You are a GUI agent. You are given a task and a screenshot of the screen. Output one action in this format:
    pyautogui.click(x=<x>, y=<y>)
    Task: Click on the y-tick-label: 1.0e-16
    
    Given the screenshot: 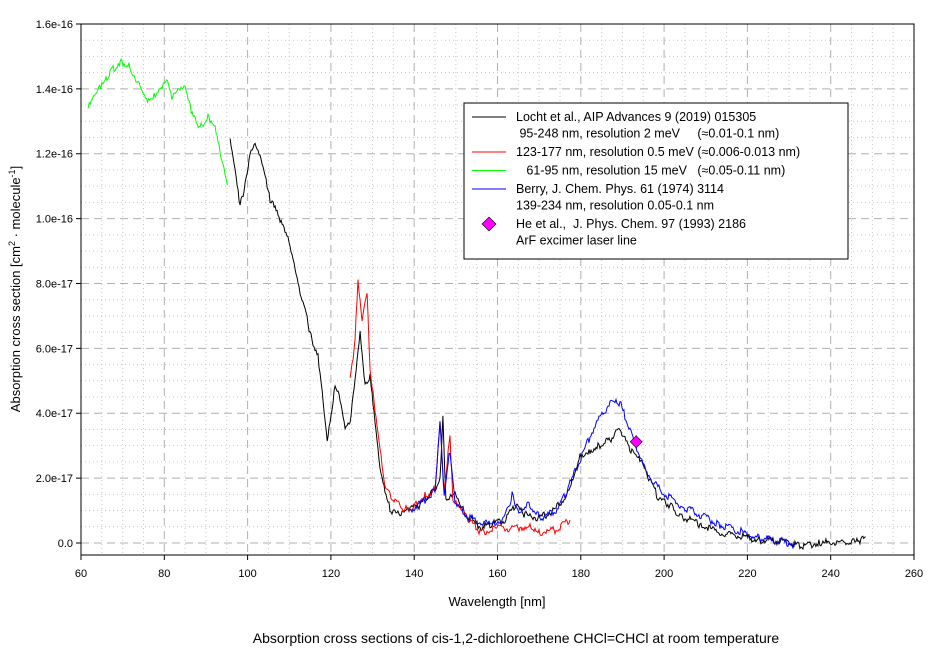 What is the action you would take?
    pyautogui.click(x=54, y=220)
    